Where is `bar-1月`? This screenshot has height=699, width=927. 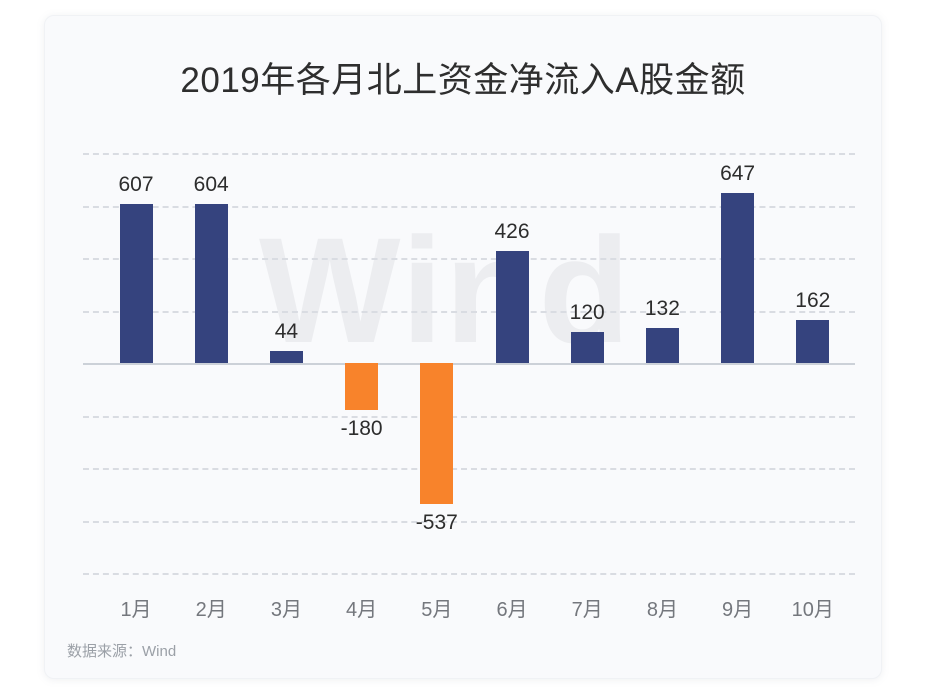 bar-1月 is located at coordinates (136, 283).